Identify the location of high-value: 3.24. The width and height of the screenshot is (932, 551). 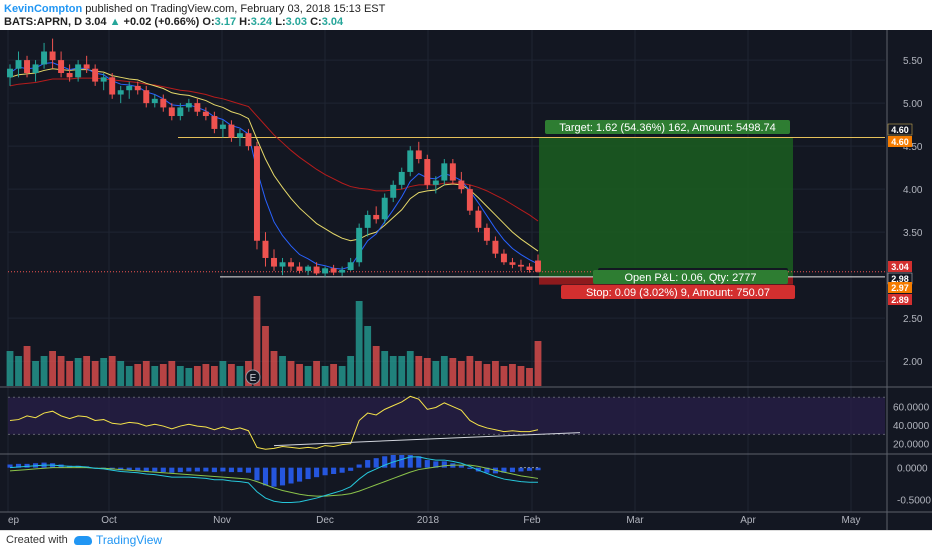
(261, 22).